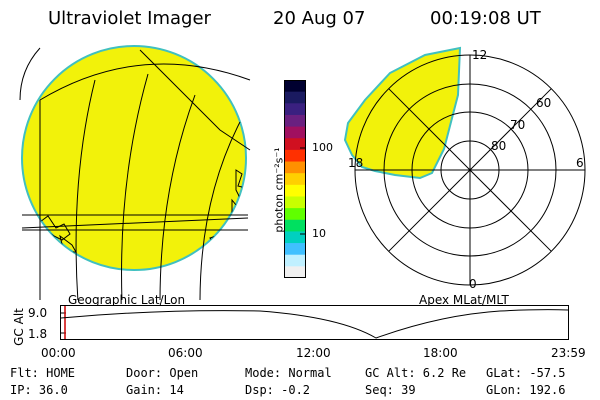  I want to click on status-gcalt: GC Alt: 6.2 Re, so click(416, 373).